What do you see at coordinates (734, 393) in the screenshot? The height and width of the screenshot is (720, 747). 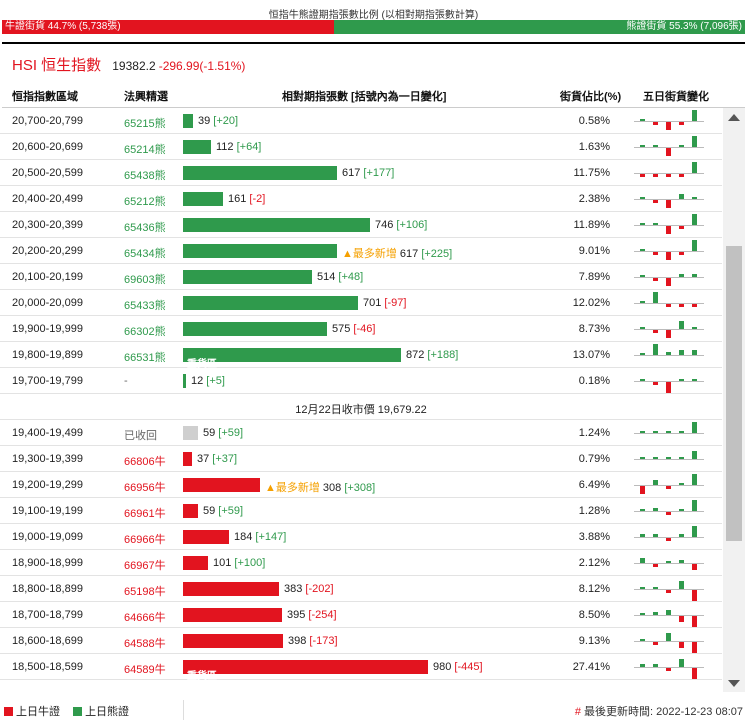 I see `scroll-thumb` at bounding box center [734, 393].